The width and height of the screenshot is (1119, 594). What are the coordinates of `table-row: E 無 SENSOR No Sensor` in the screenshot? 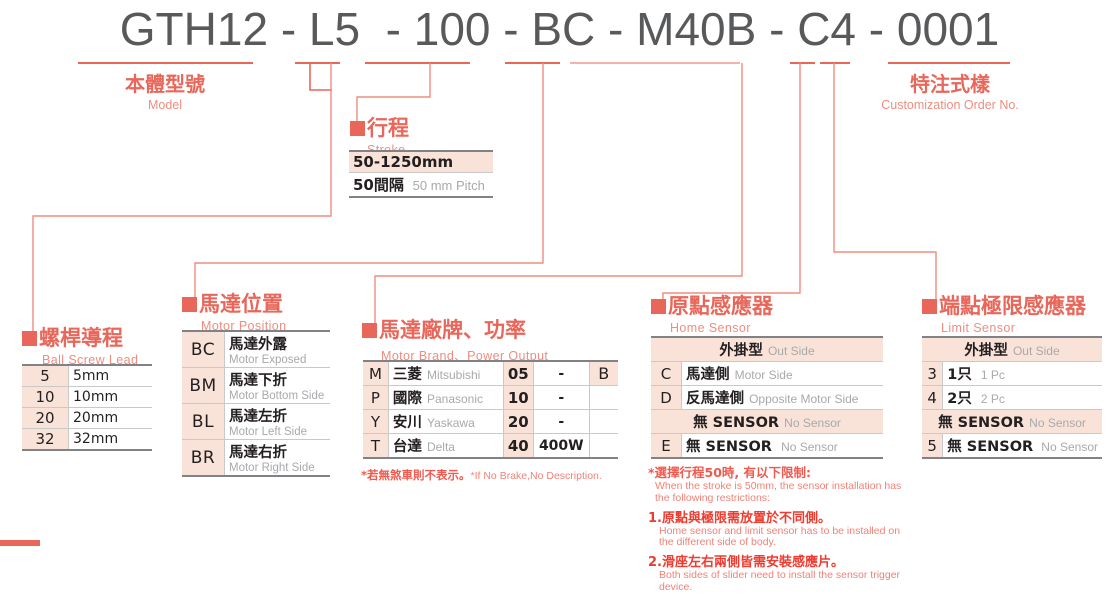 It's located at (767, 446).